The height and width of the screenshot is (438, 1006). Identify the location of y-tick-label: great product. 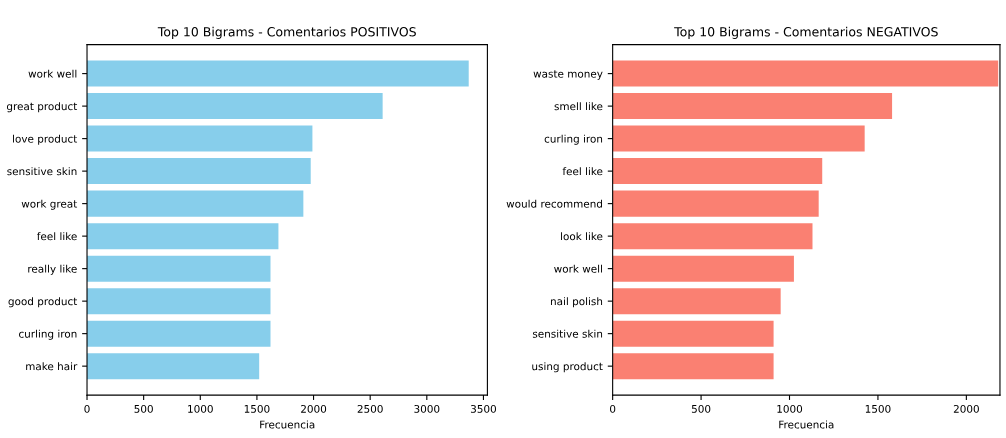
(42, 107).